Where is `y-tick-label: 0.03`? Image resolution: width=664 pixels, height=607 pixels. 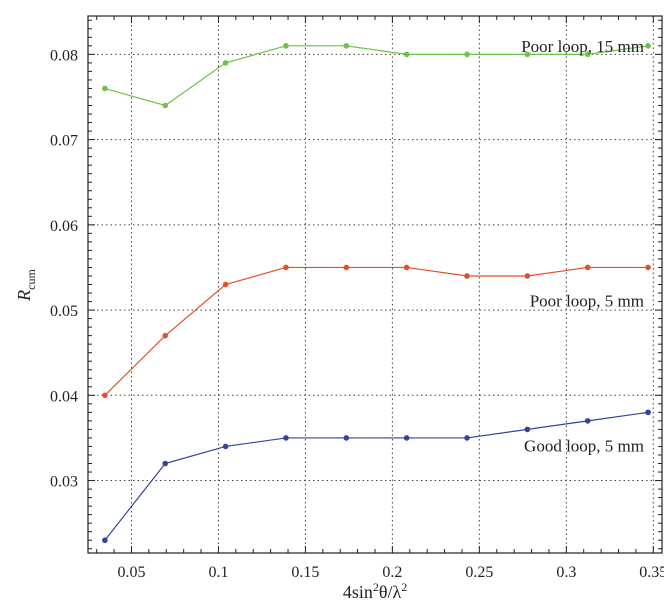
y-tick-label: 0.03 is located at coordinates (64, 482).